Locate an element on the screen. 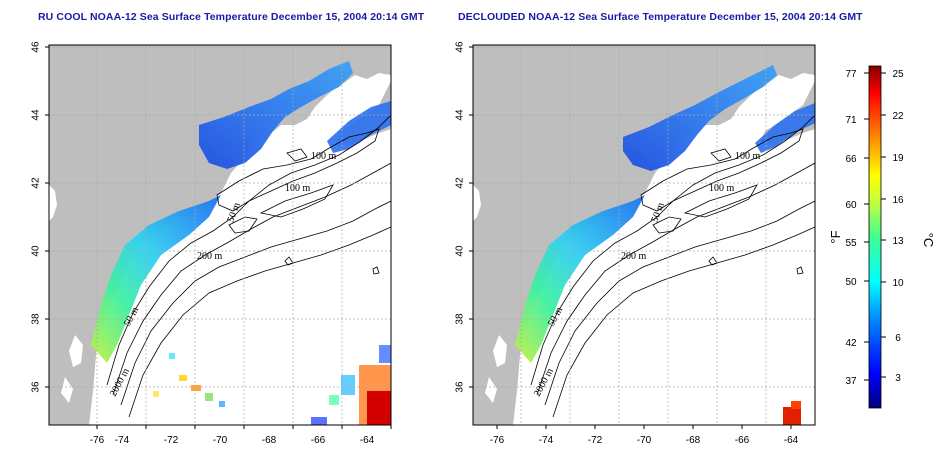 The image size is (950, 475). sst-cloud-speckle is located at coordinates (272, 385).